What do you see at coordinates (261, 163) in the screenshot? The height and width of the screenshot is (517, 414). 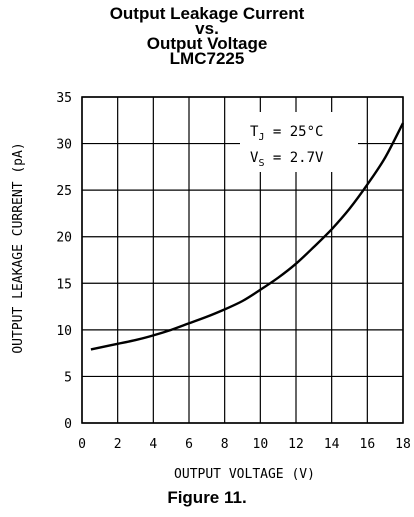 I see `annotation-line-2-subscript: S` at bounding box center [261, 163].